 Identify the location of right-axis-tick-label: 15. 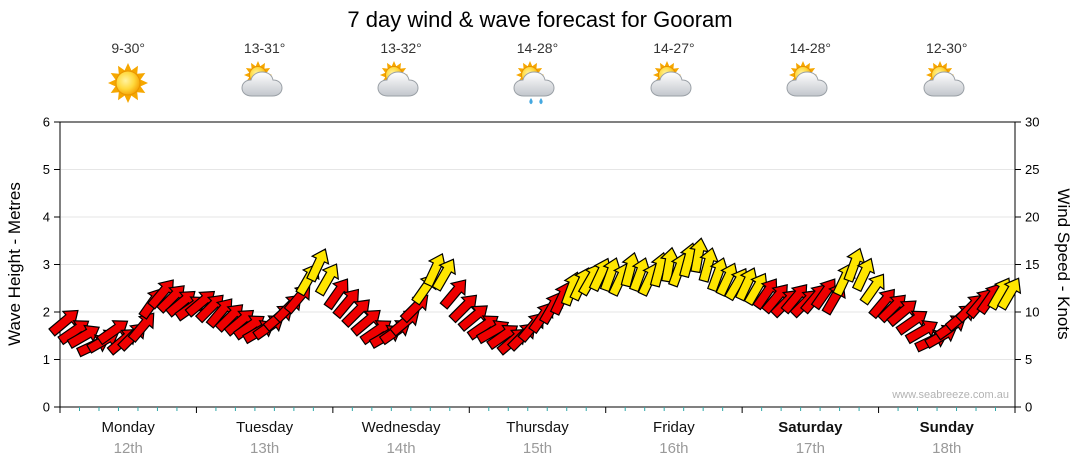
(1032, 264).